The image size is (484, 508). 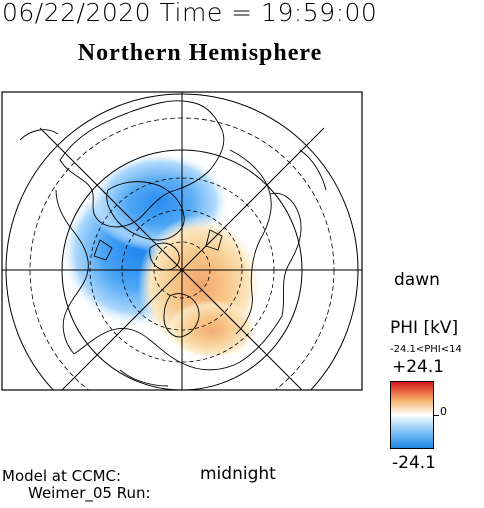 I want to click on run-label: Weimer_05 Run:, so click(x=89, y=493).